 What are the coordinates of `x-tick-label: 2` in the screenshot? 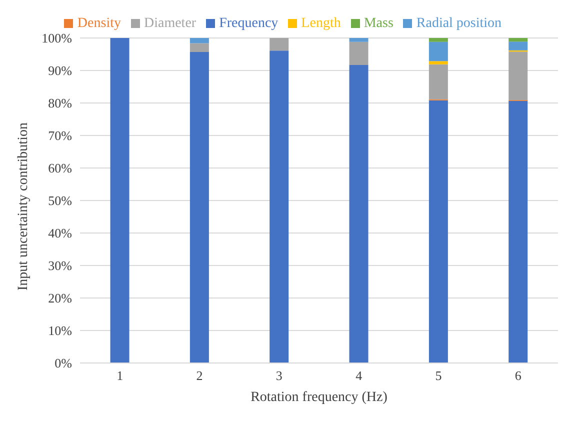 It's located at (199, 376).